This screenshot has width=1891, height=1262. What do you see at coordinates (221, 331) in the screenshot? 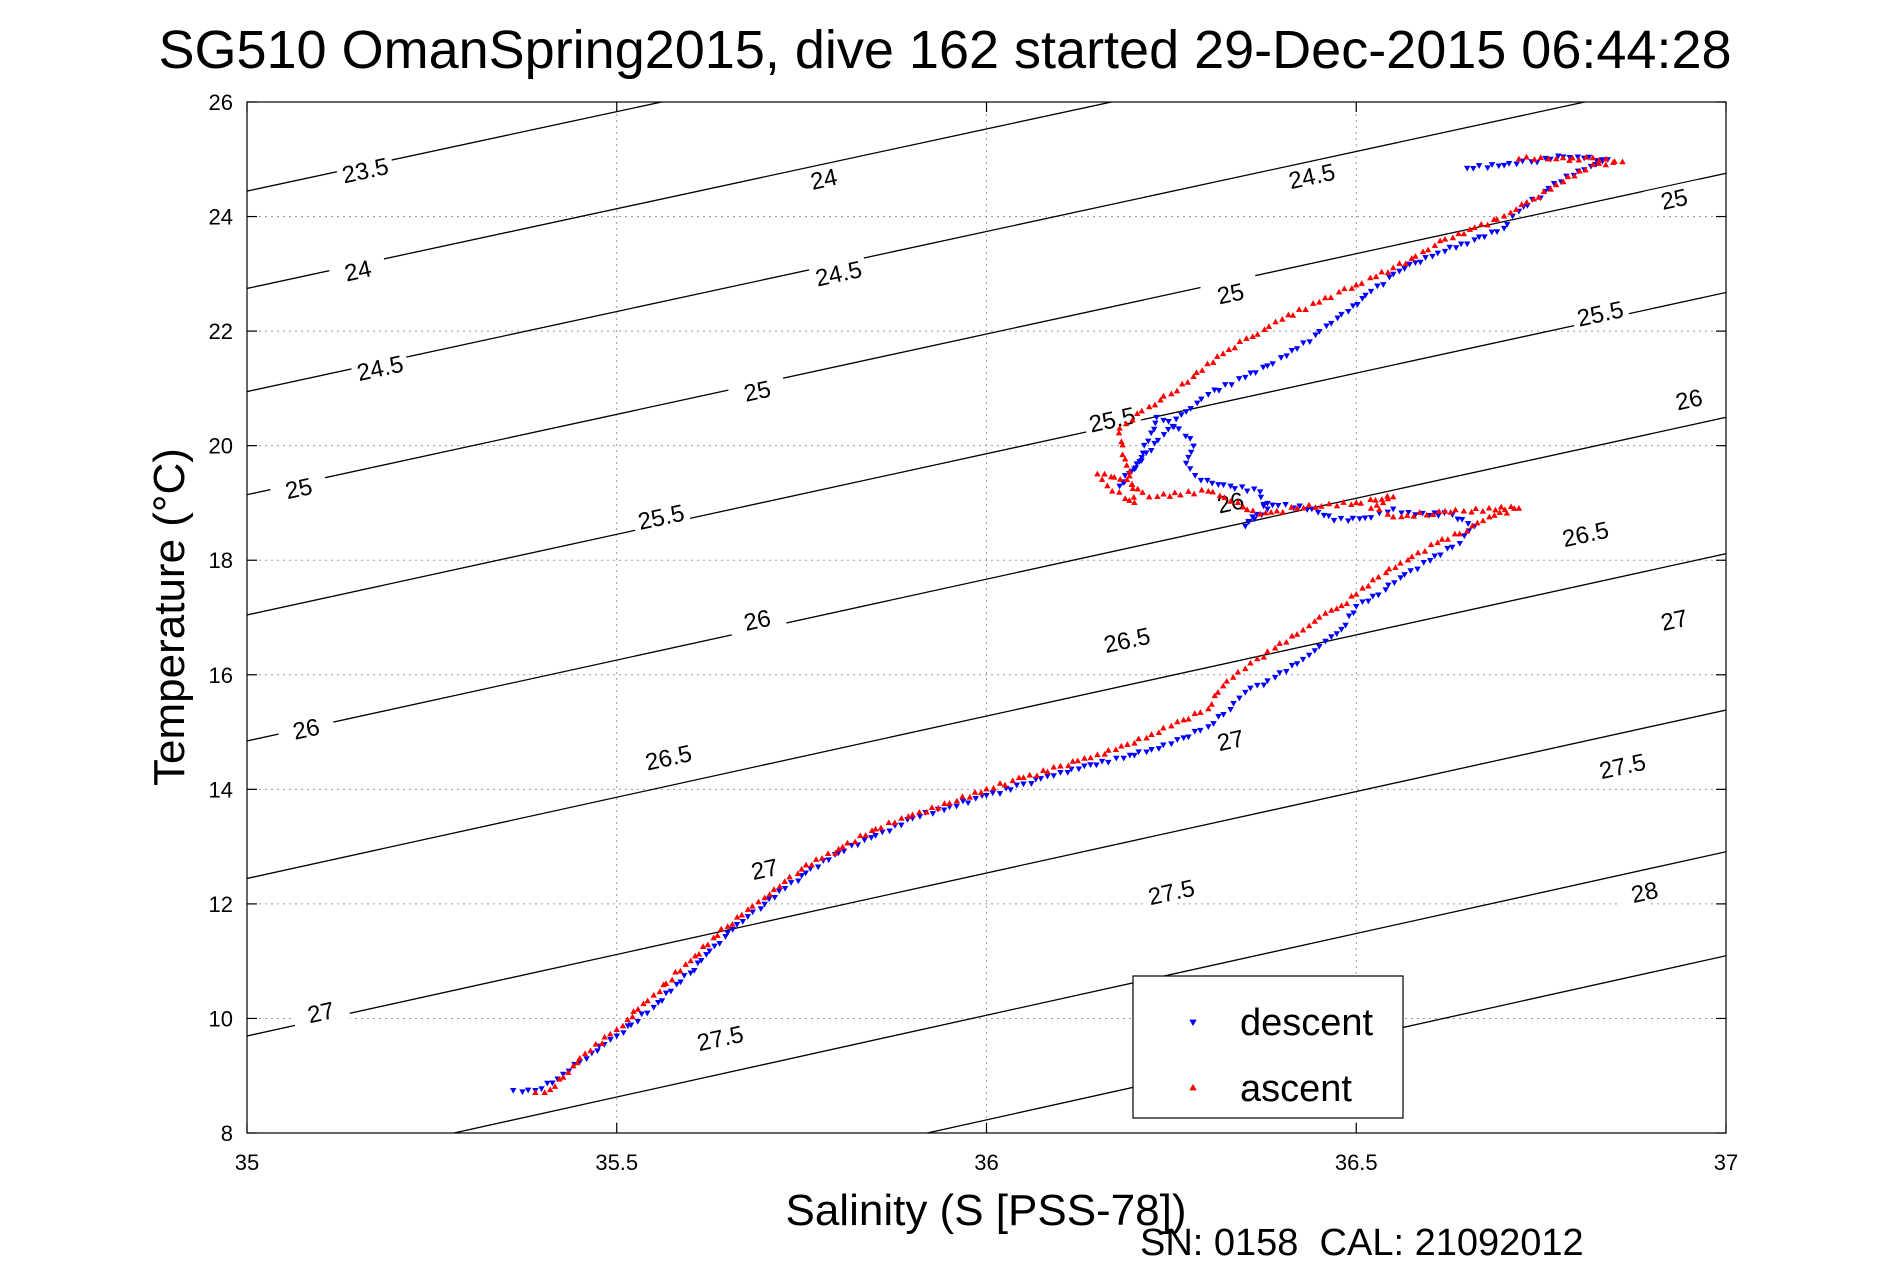
I see `y-tick-label: 22` at bounding box center [221, 331].